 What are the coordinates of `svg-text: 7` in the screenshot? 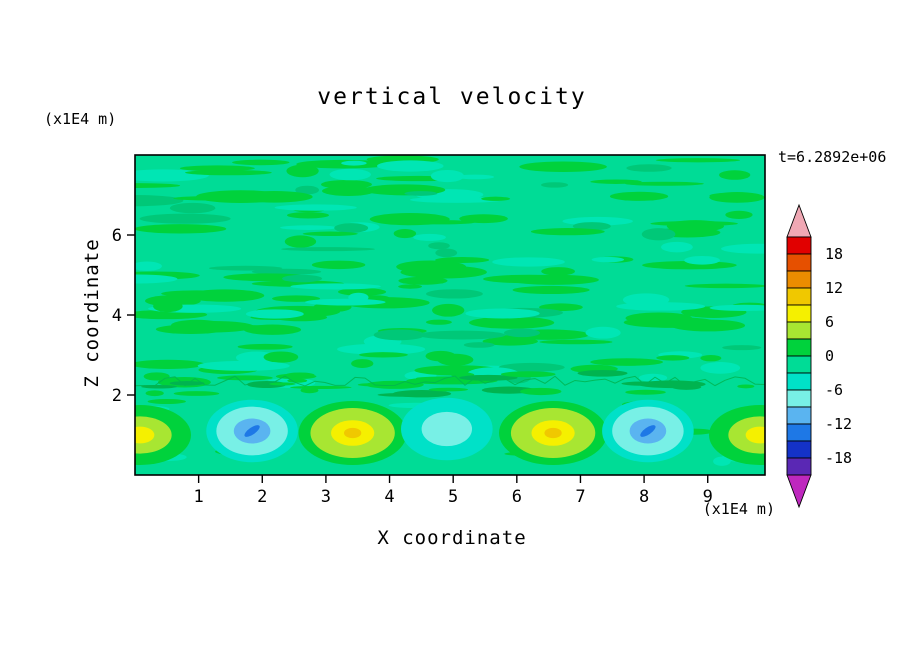 It's located at (580, 497).